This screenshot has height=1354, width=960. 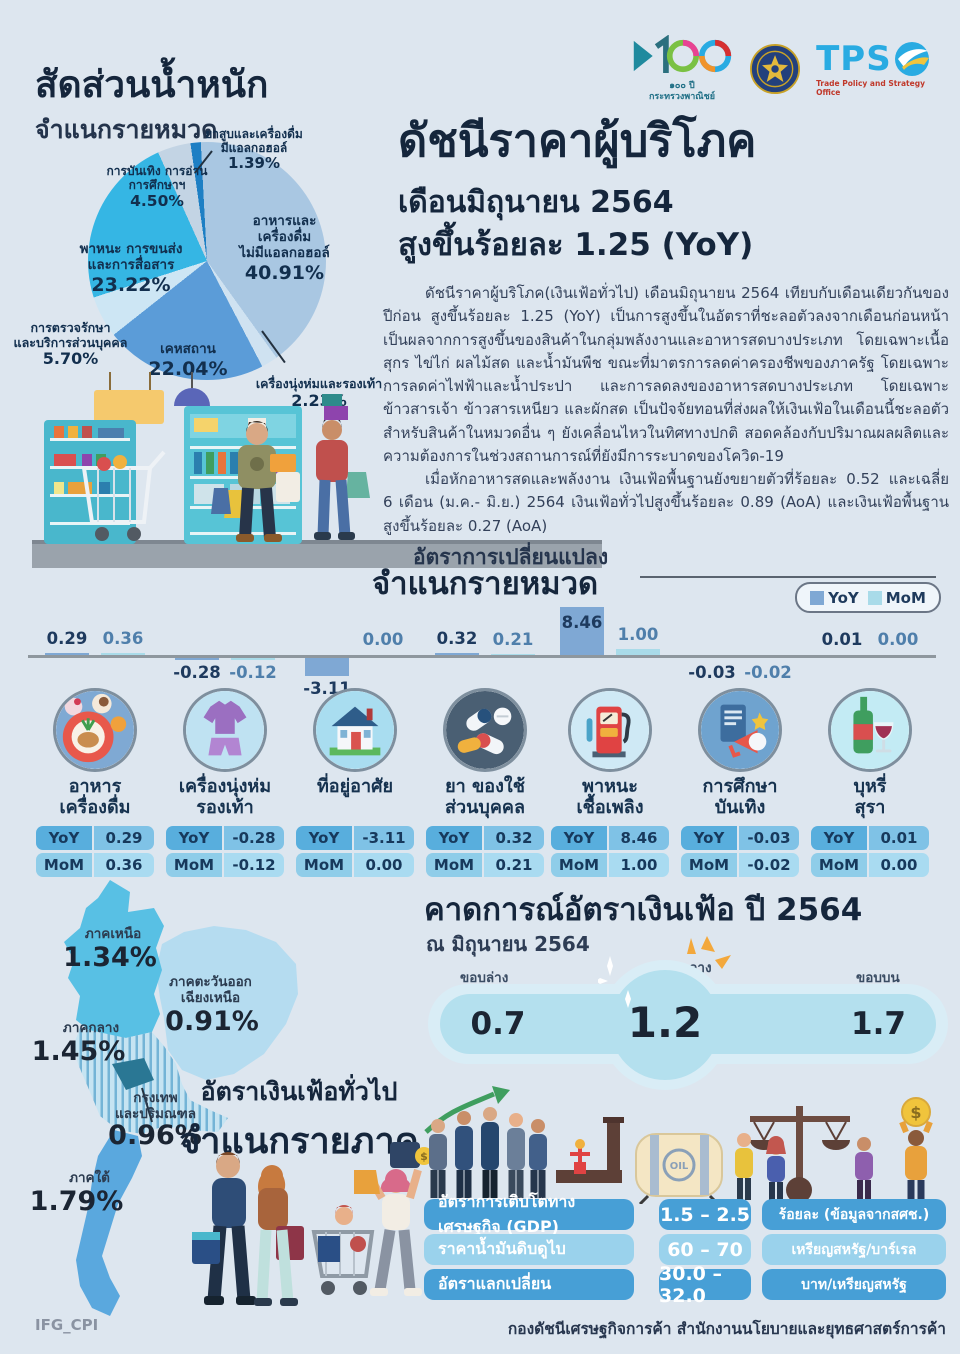 I want to click on yoy-cell-value: 0.29, so click(x=124, y=838).